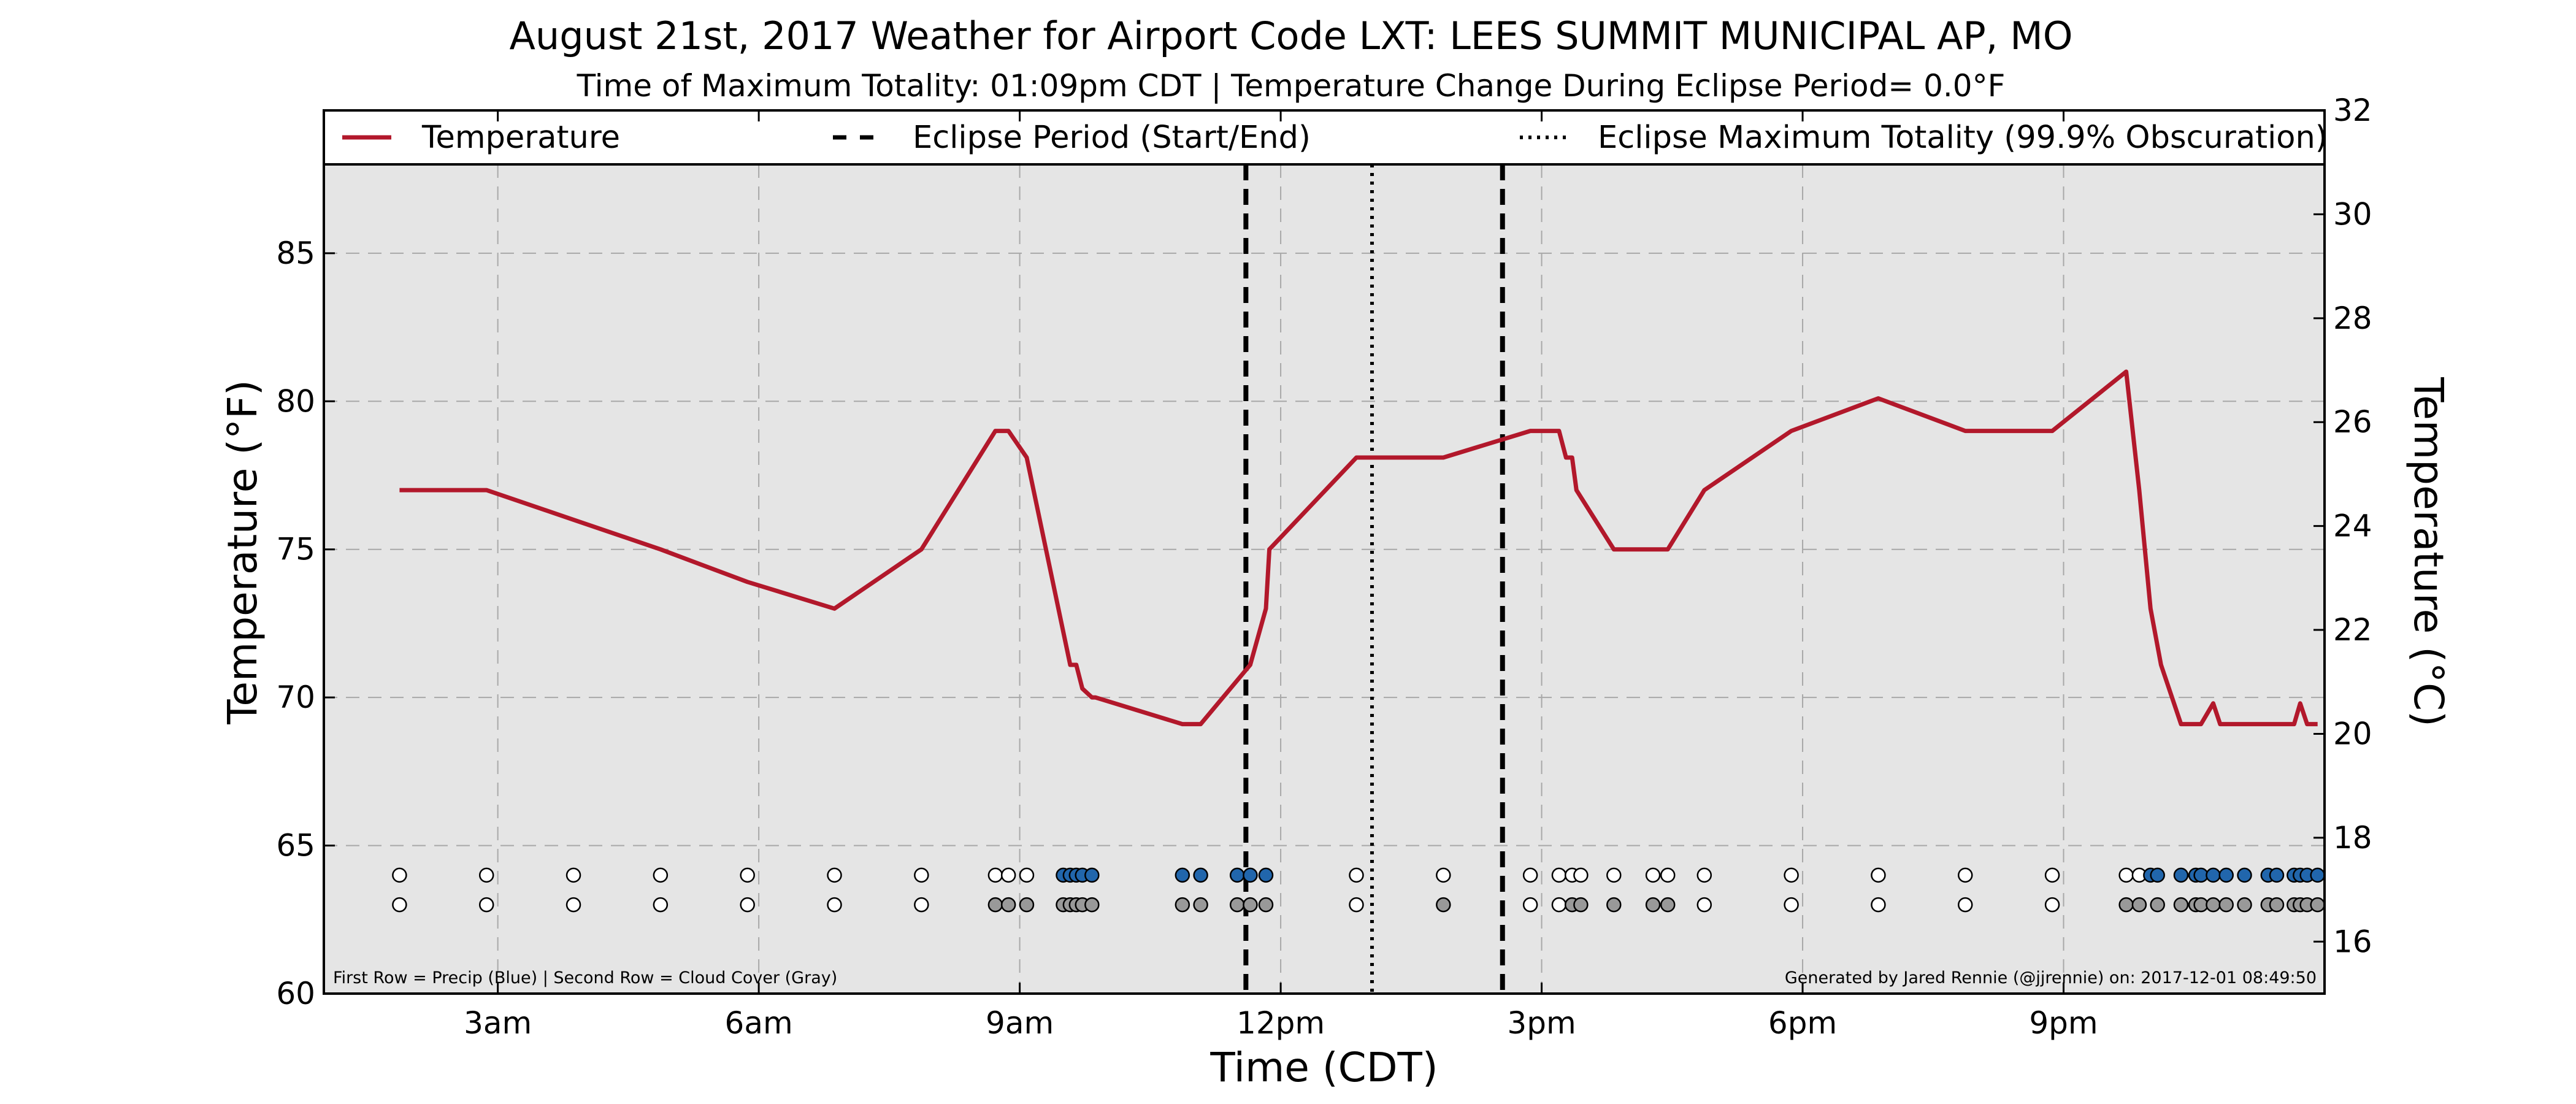 This screenshot has width=2576, height=1104. What do you see at coordinates (295, 253) in the screenshot?
I see `y-tick-label: 85` at bounding box center [295, 253].